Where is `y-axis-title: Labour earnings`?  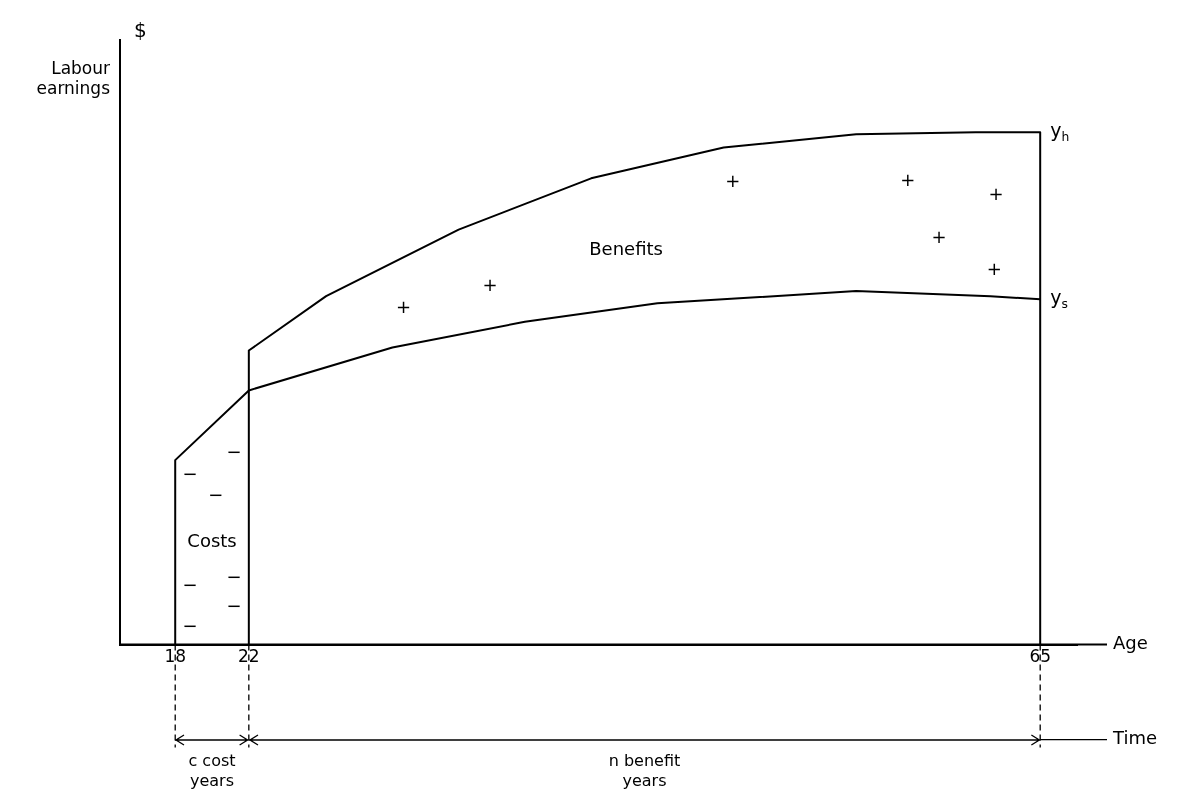 y-axis-title: Labour earnings is located at coordinates (73, 78).